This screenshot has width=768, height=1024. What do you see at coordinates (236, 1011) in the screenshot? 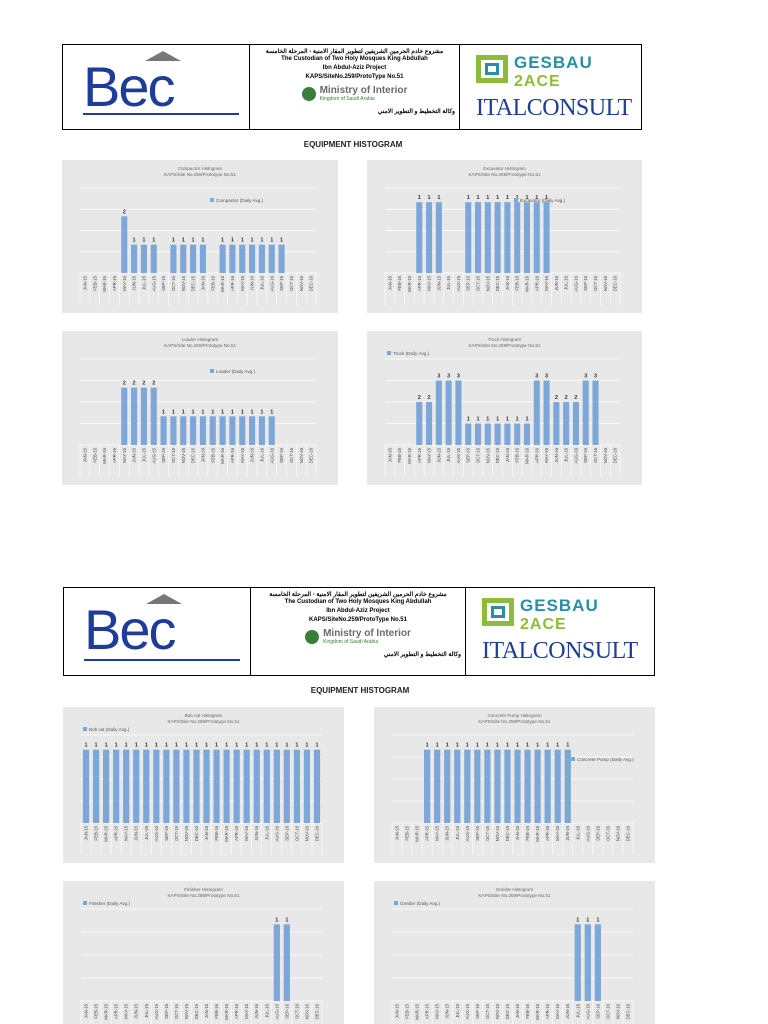
I see `tick-label: APR-16` at bounding box center [236, 1011].